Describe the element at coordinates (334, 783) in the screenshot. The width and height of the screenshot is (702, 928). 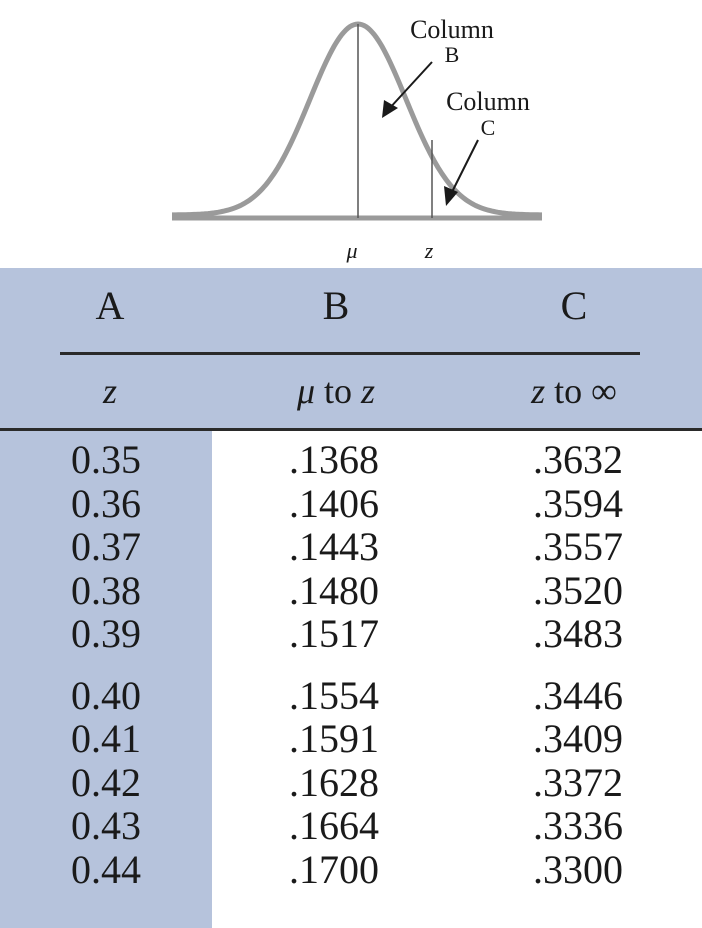
I see `mu-to-z-cell: .1628` at that location.